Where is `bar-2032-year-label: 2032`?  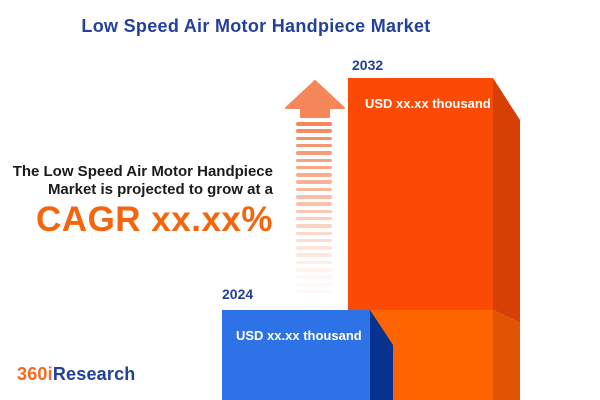
bar-2032-year-label: 2032 is located at coordinates (368, 65).